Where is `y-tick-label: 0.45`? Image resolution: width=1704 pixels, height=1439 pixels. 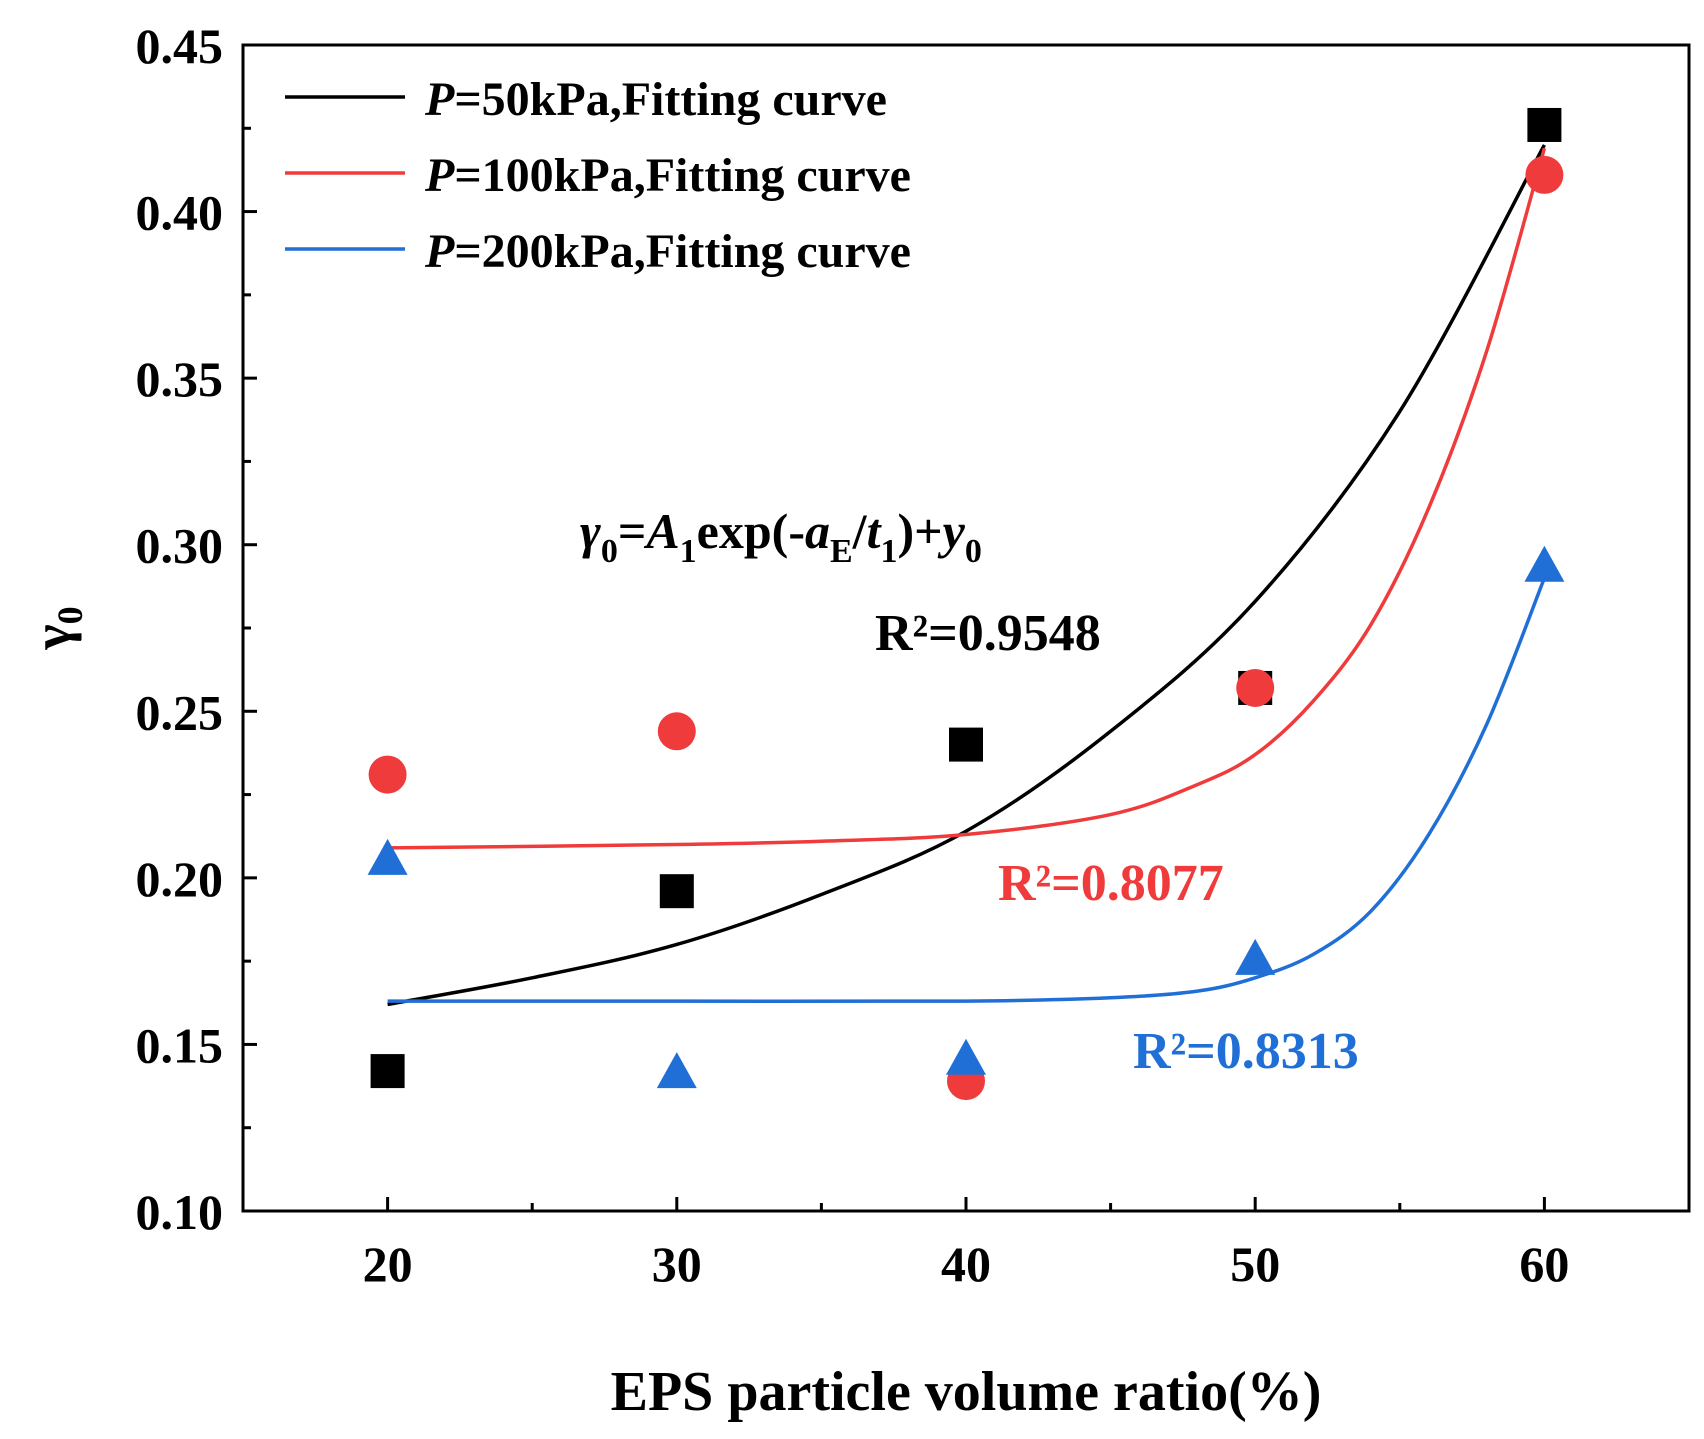
y-tick-label: 0.45 is located at coordinates (180, 46).